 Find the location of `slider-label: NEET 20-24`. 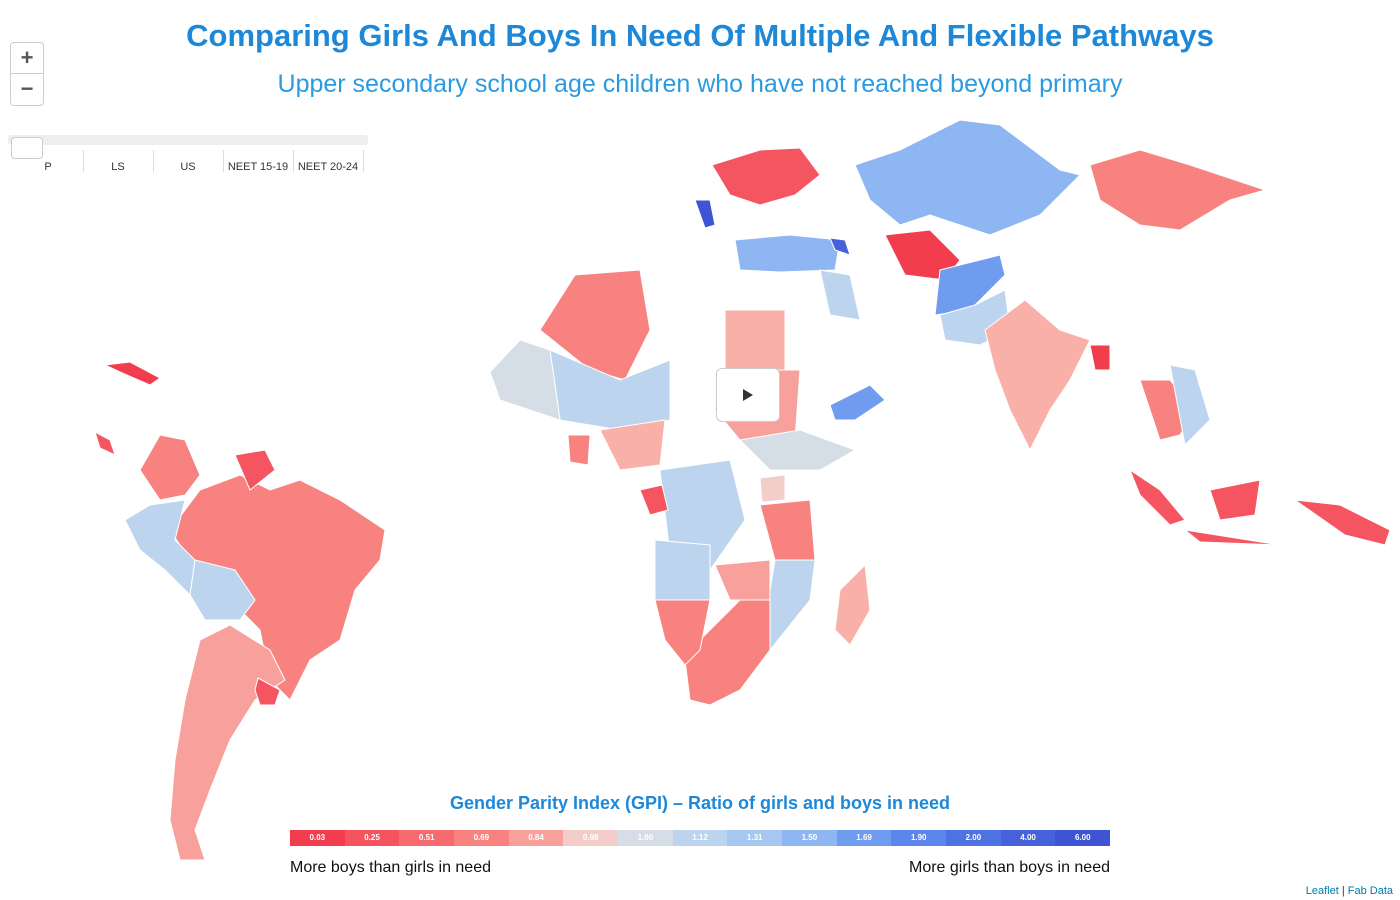

slider-label: NEET 20-24 is located at coordinates (328, 167).